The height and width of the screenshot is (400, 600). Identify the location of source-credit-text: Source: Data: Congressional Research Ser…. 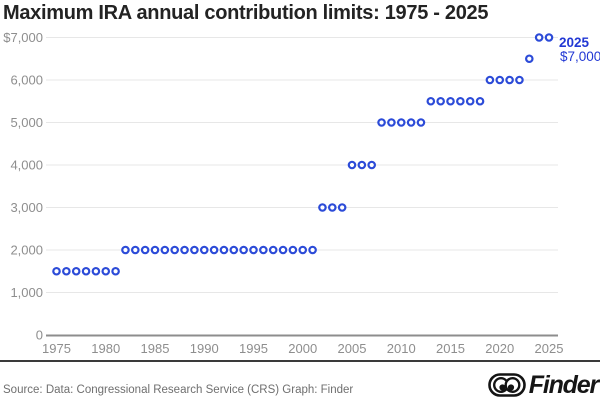
(178, 390).